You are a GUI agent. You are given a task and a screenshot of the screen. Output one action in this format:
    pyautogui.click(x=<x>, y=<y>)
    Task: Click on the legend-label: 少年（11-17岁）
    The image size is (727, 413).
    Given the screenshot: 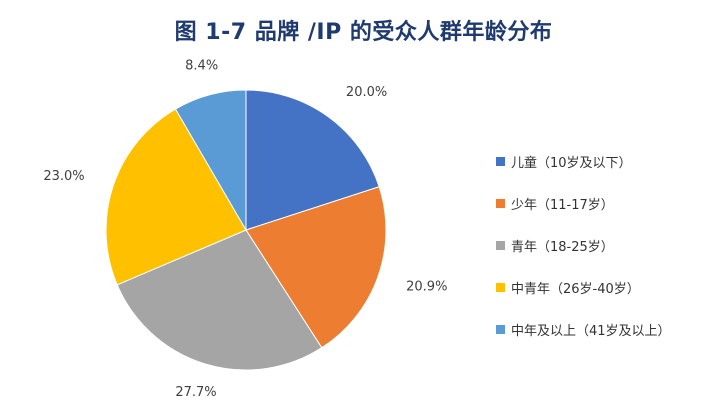 What is the action you would take?
    pyautogui.click(x=562, y=205)
    